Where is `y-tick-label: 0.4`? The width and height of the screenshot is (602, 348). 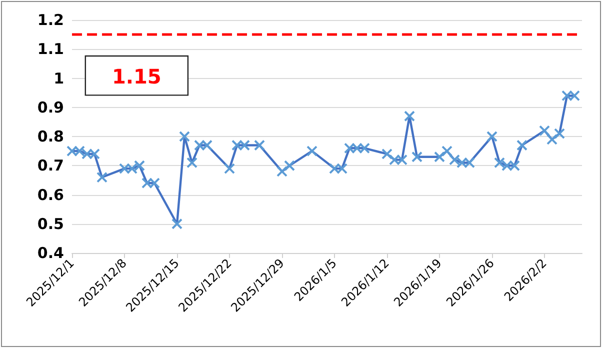
y-tick-label: 0.4 is located at coordinates (50, 253).